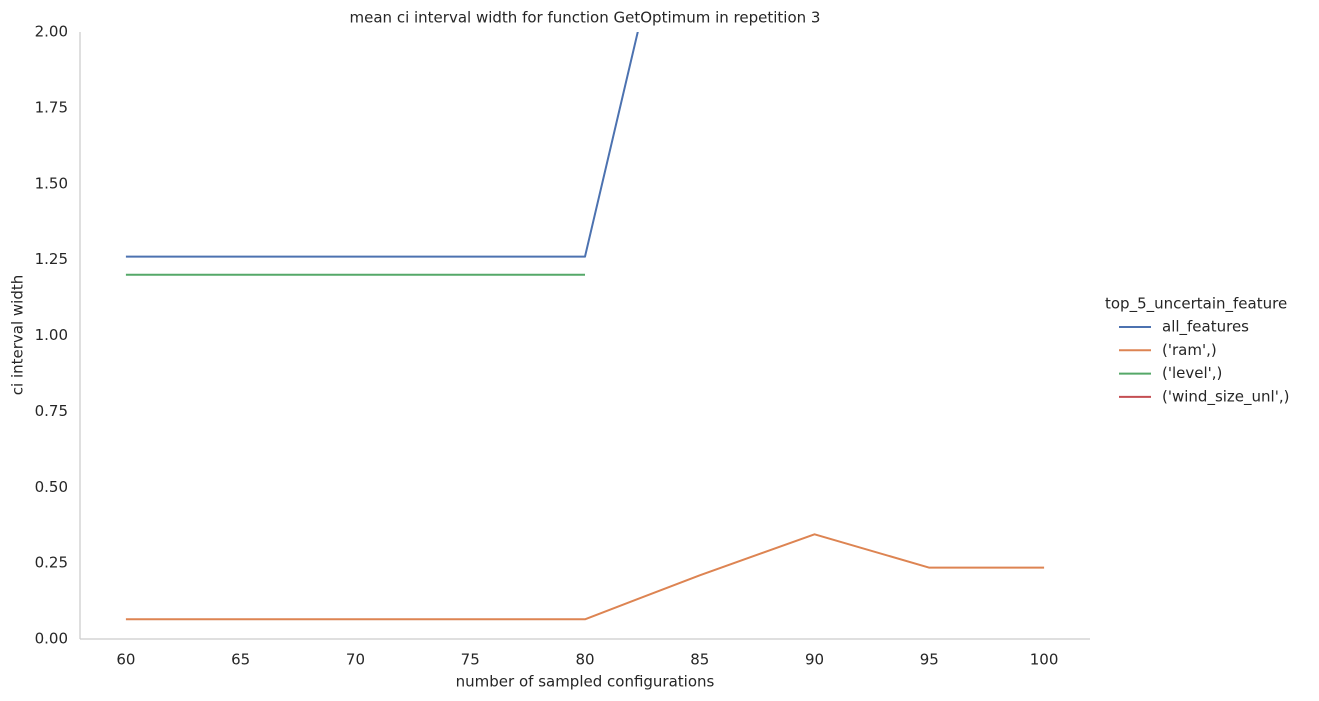  Describe the element at coordinates (1189, 350) in the screenshot. I see `legend-label: ('ram',)` at that location.